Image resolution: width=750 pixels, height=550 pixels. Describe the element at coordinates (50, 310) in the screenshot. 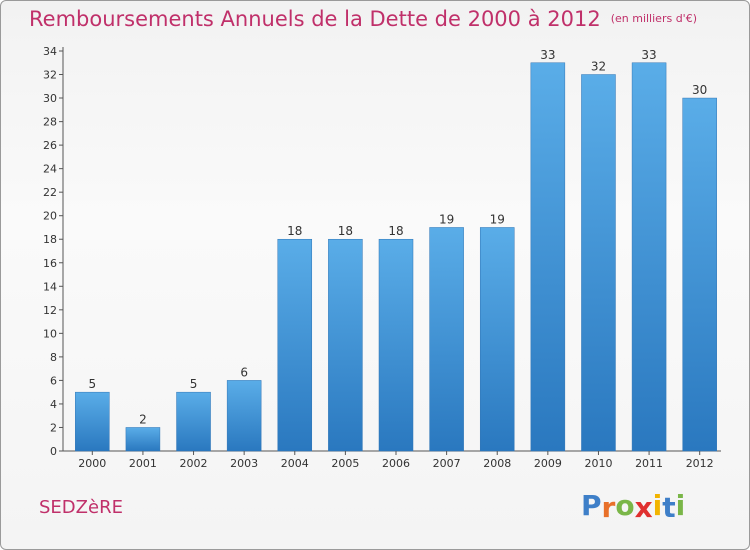

I see `y-tick-label: 12` at that location.